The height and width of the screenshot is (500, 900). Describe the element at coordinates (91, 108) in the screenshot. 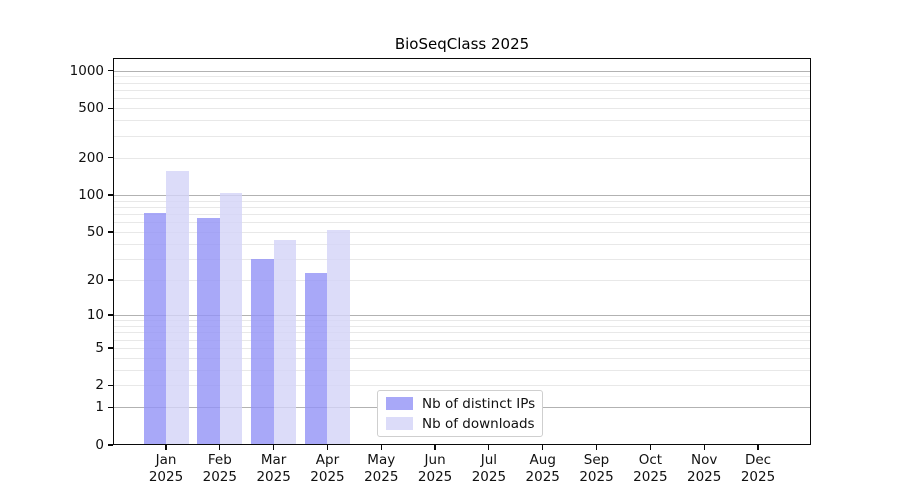

I see `y-tick-label: 500` at that location.